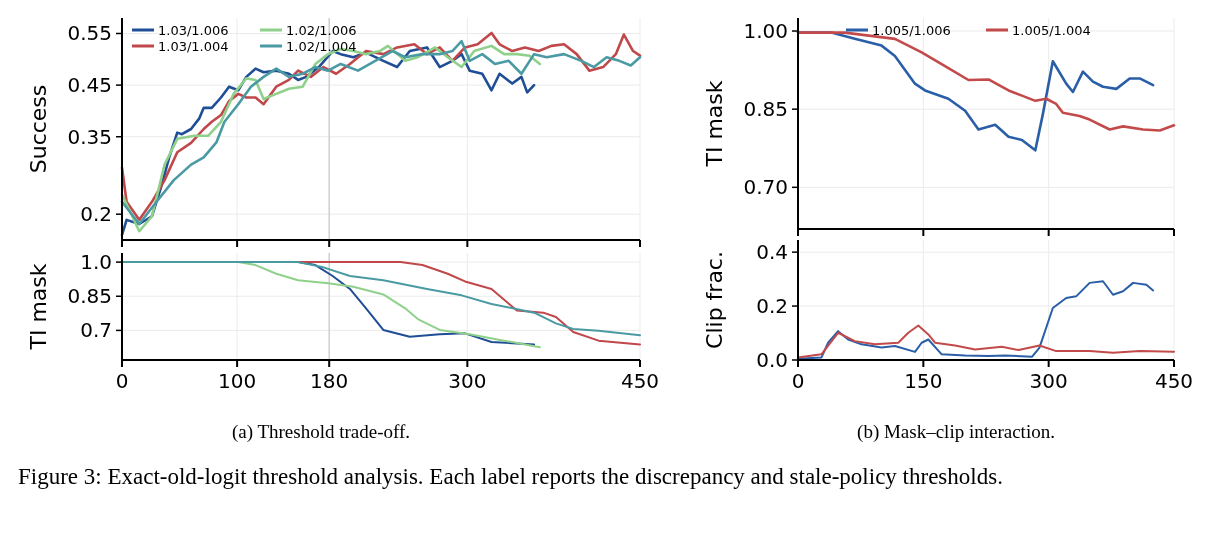  What do you see at coordinates (329, 381) in the screenshot?
I see `x-tick-label: 180` at bounding box center [329, 381].